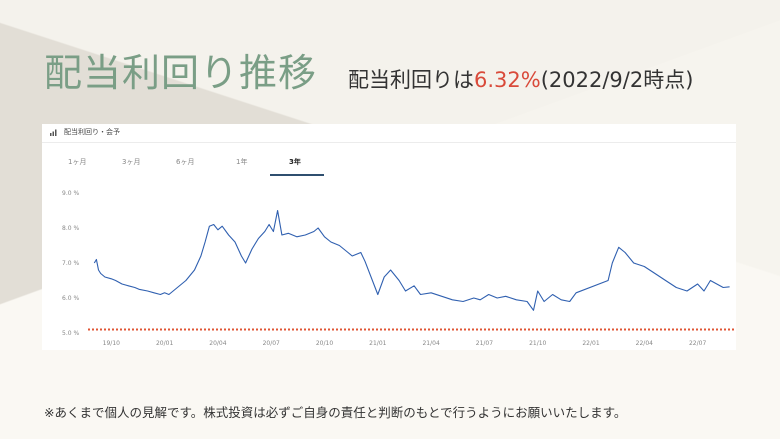 The height and width of the screenshot is (439, 780). Describe the element at coordinates (297, 175) in the screenshot. I see `active-tab-underline` at that location.